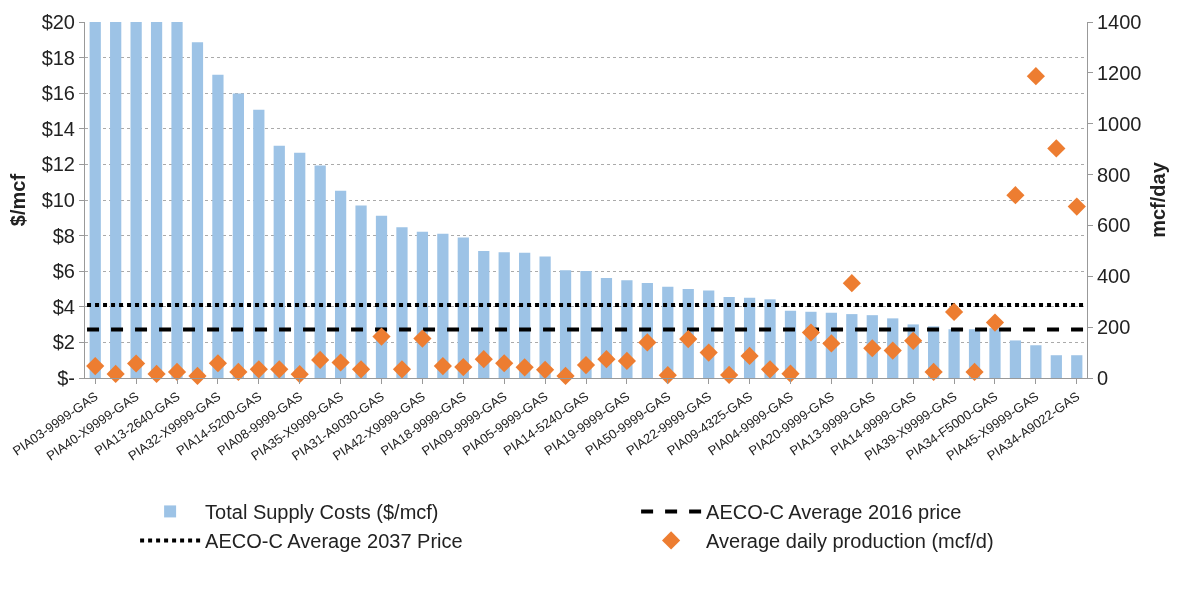 The width and height of the screenshot is (1182, 604). I want to click on legend-label: AECO-C Average 2037 Price, so click(334, 541).